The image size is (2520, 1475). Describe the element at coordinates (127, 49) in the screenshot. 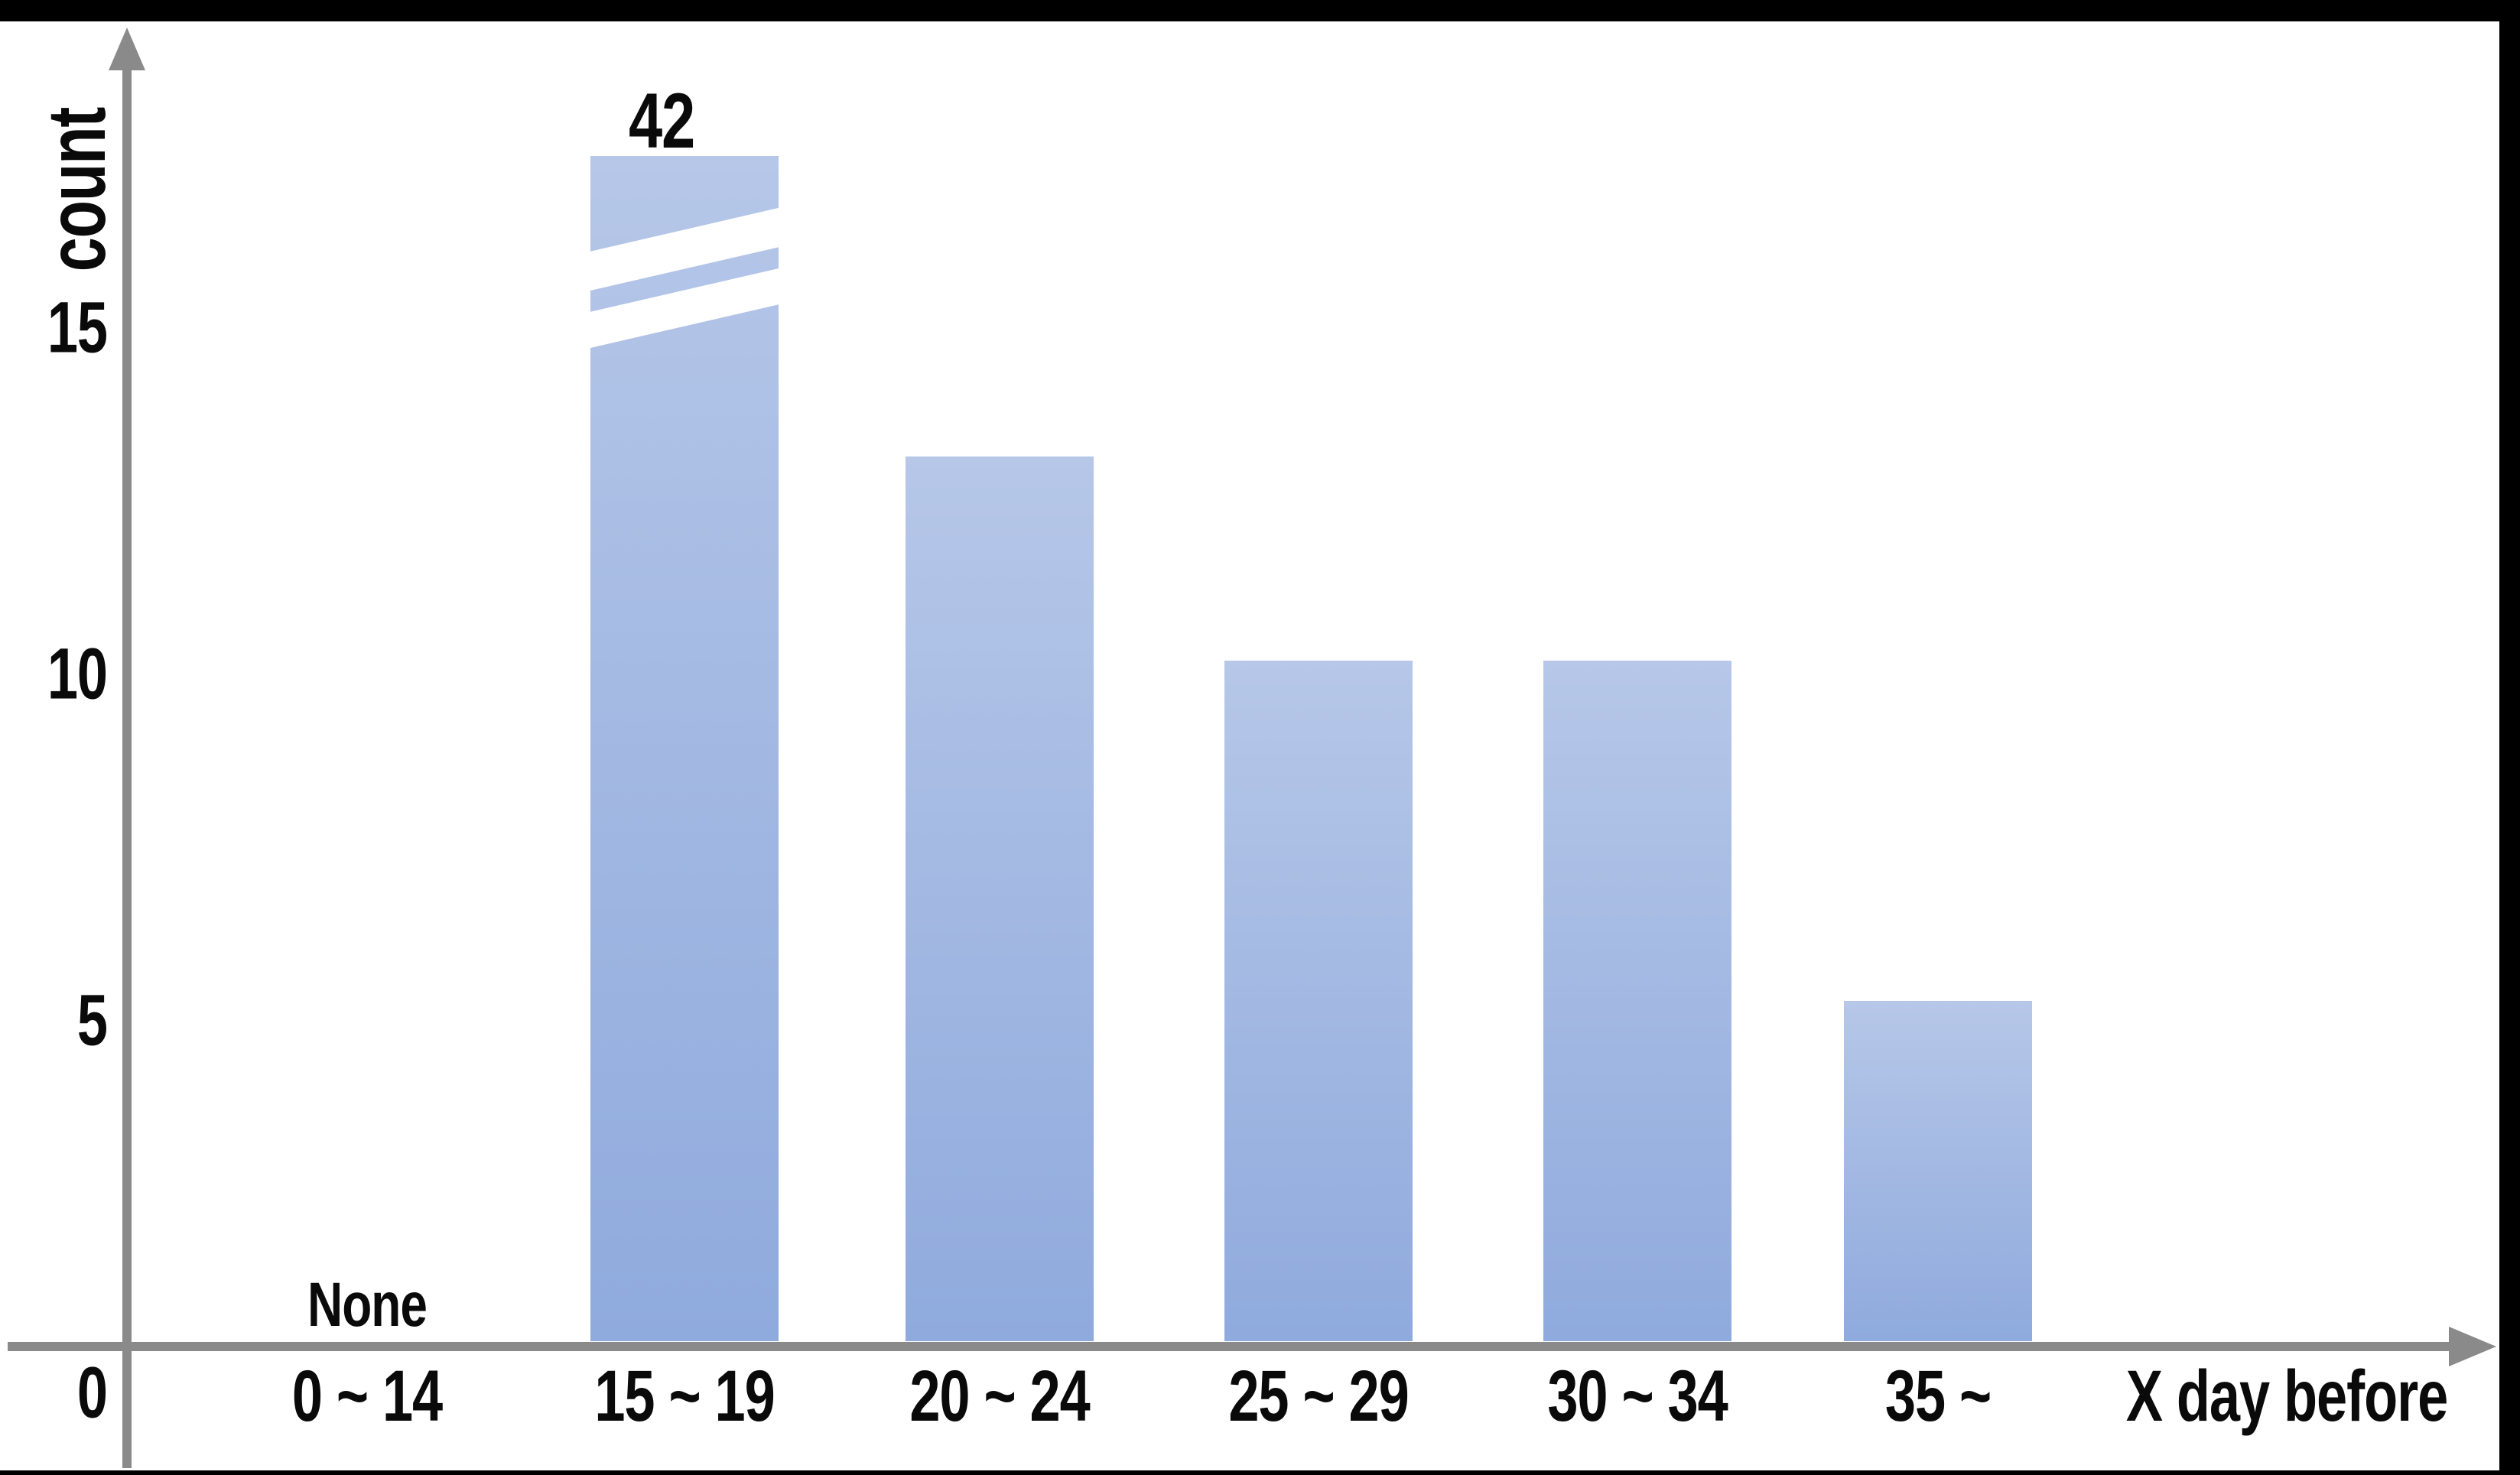

I see `y-axis-arrow-icon` at that location.